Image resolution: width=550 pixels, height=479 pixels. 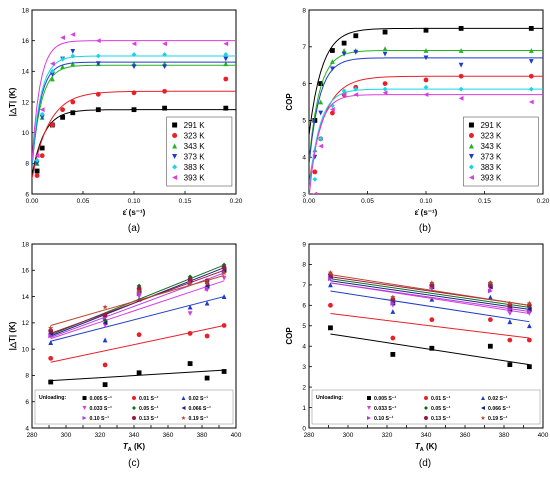 What do you see at coordinates (200, 409) in the screenshot?
I see `legend-label: 0.066 S⁻¹` at bounding box center [200, 409].